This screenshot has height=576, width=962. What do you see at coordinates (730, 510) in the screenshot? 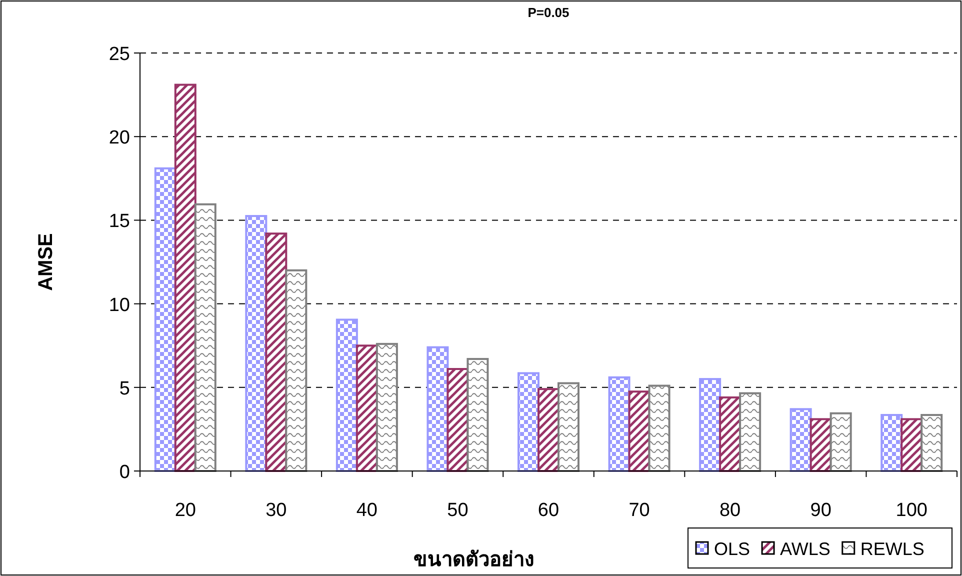
I see `x-tick-label: 80` at bounding box center [730, 510].